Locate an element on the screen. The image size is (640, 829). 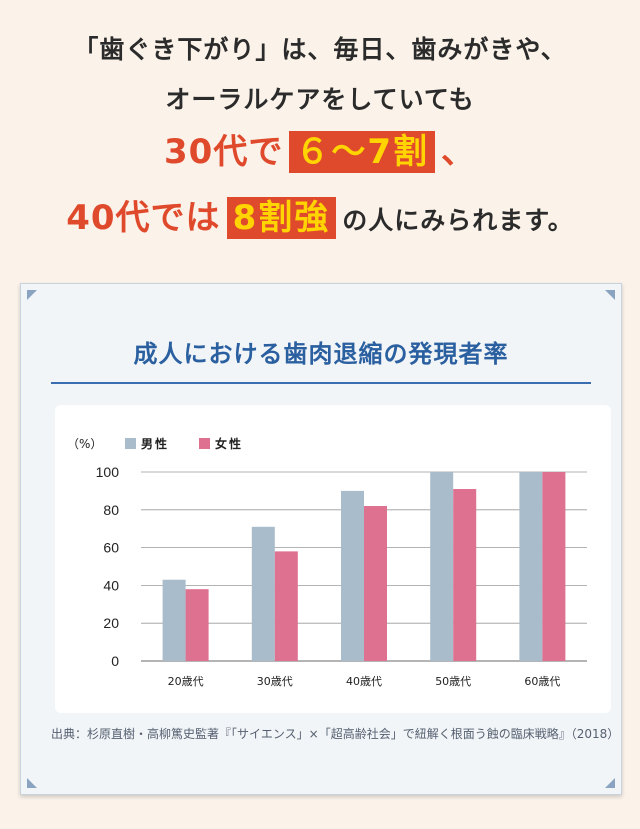
legend-label: 女性 is located at coordinates (229, 443).